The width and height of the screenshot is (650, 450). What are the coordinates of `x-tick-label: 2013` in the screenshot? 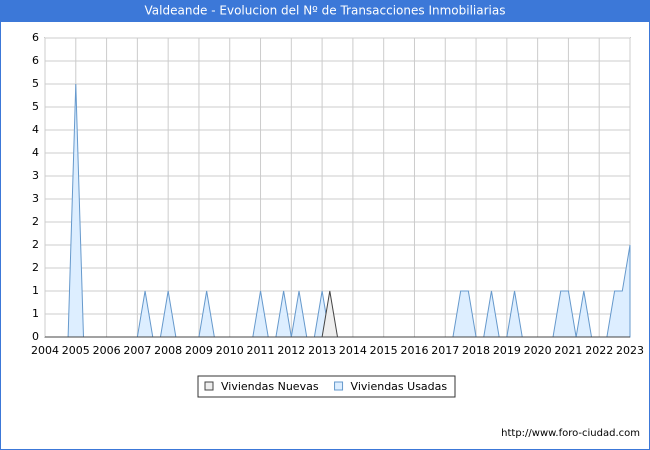 It's located at (322, 350).